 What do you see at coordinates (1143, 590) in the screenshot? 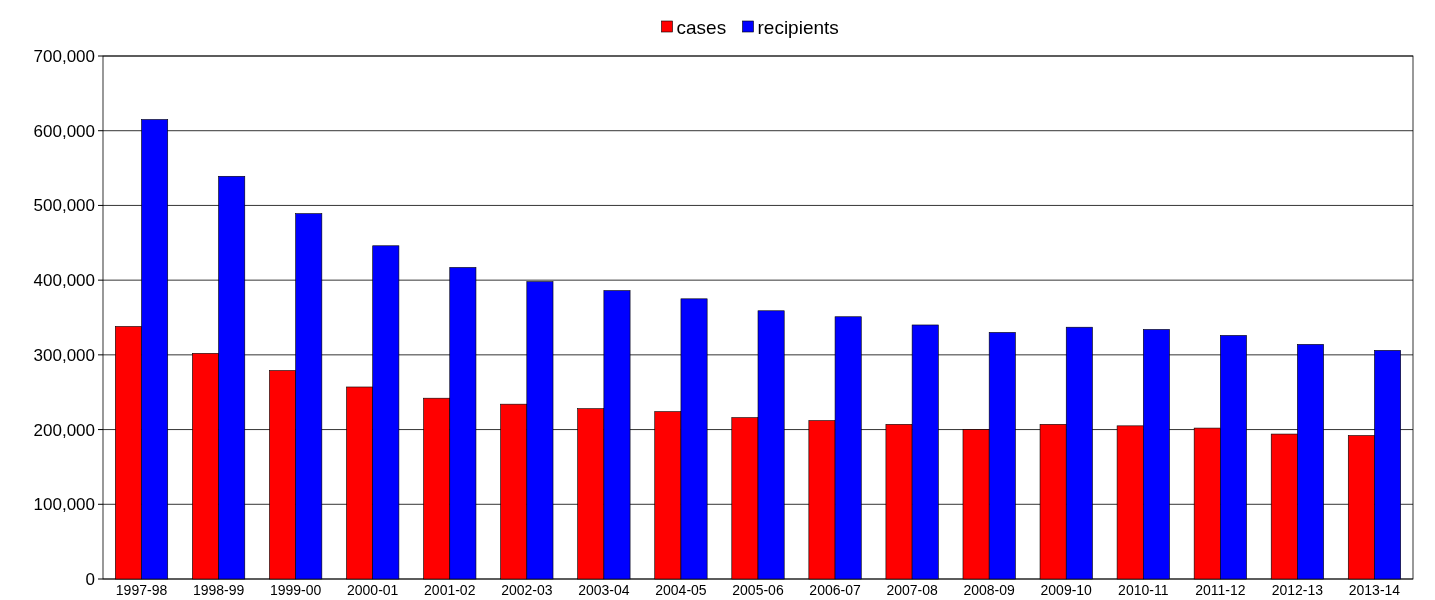
I see `x-tick-label: 2010-11` at bounding box center [1143, 590].